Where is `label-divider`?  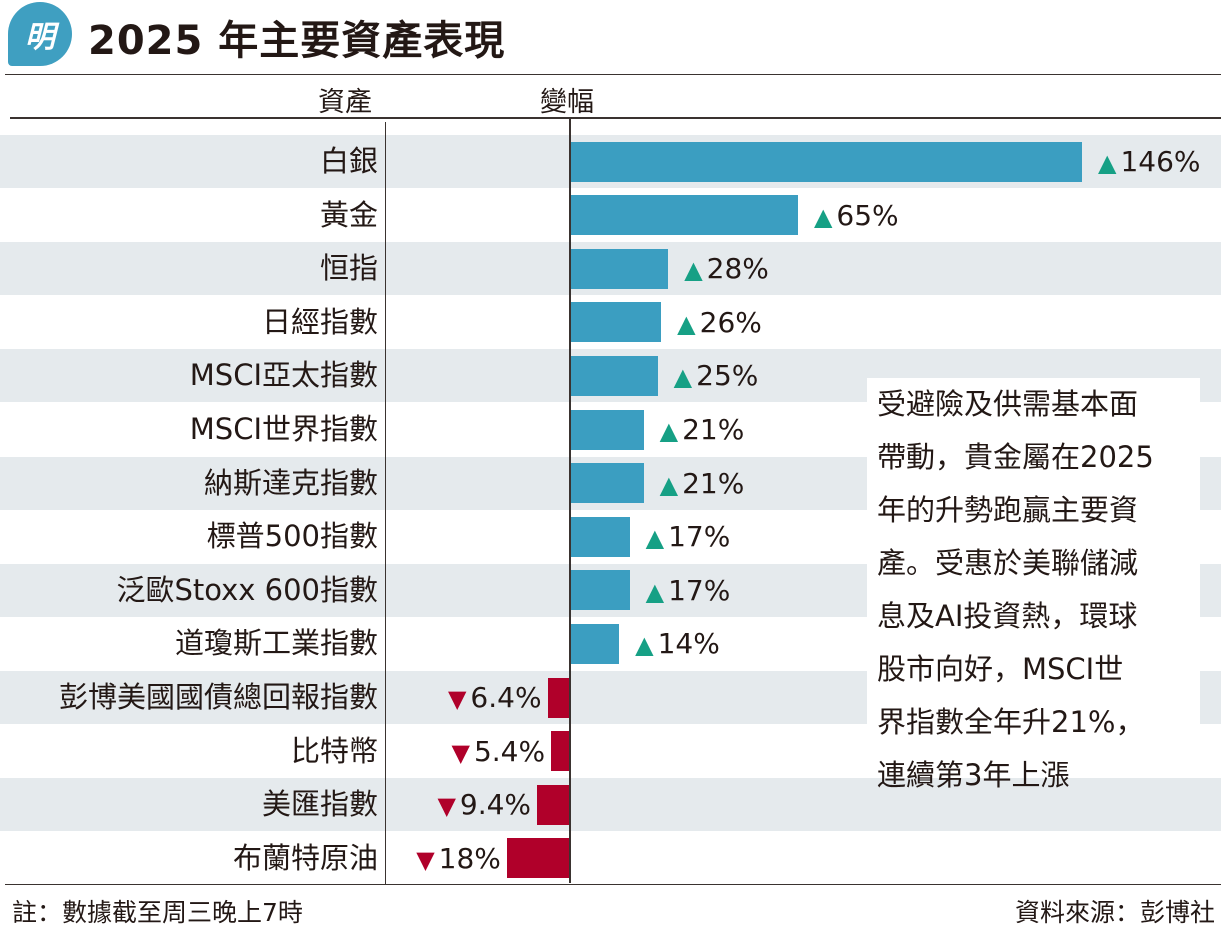 label-divider is located at coordinates (385, 503).